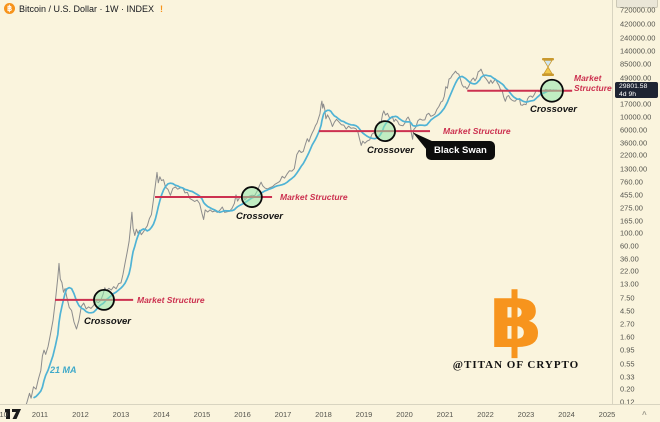 This screenshot has height=422, width=660. Describe the element at coordinates (63, 370) in the screenshot. I see `ma-line-label: 21 MA` at that location.